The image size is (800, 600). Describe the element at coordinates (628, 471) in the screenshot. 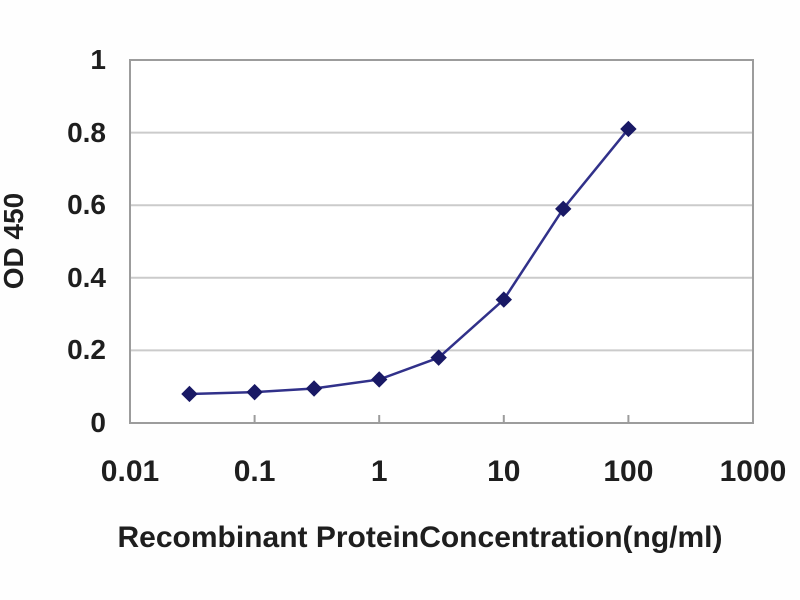

I see `x-axis-tick-label: 100` at that location.